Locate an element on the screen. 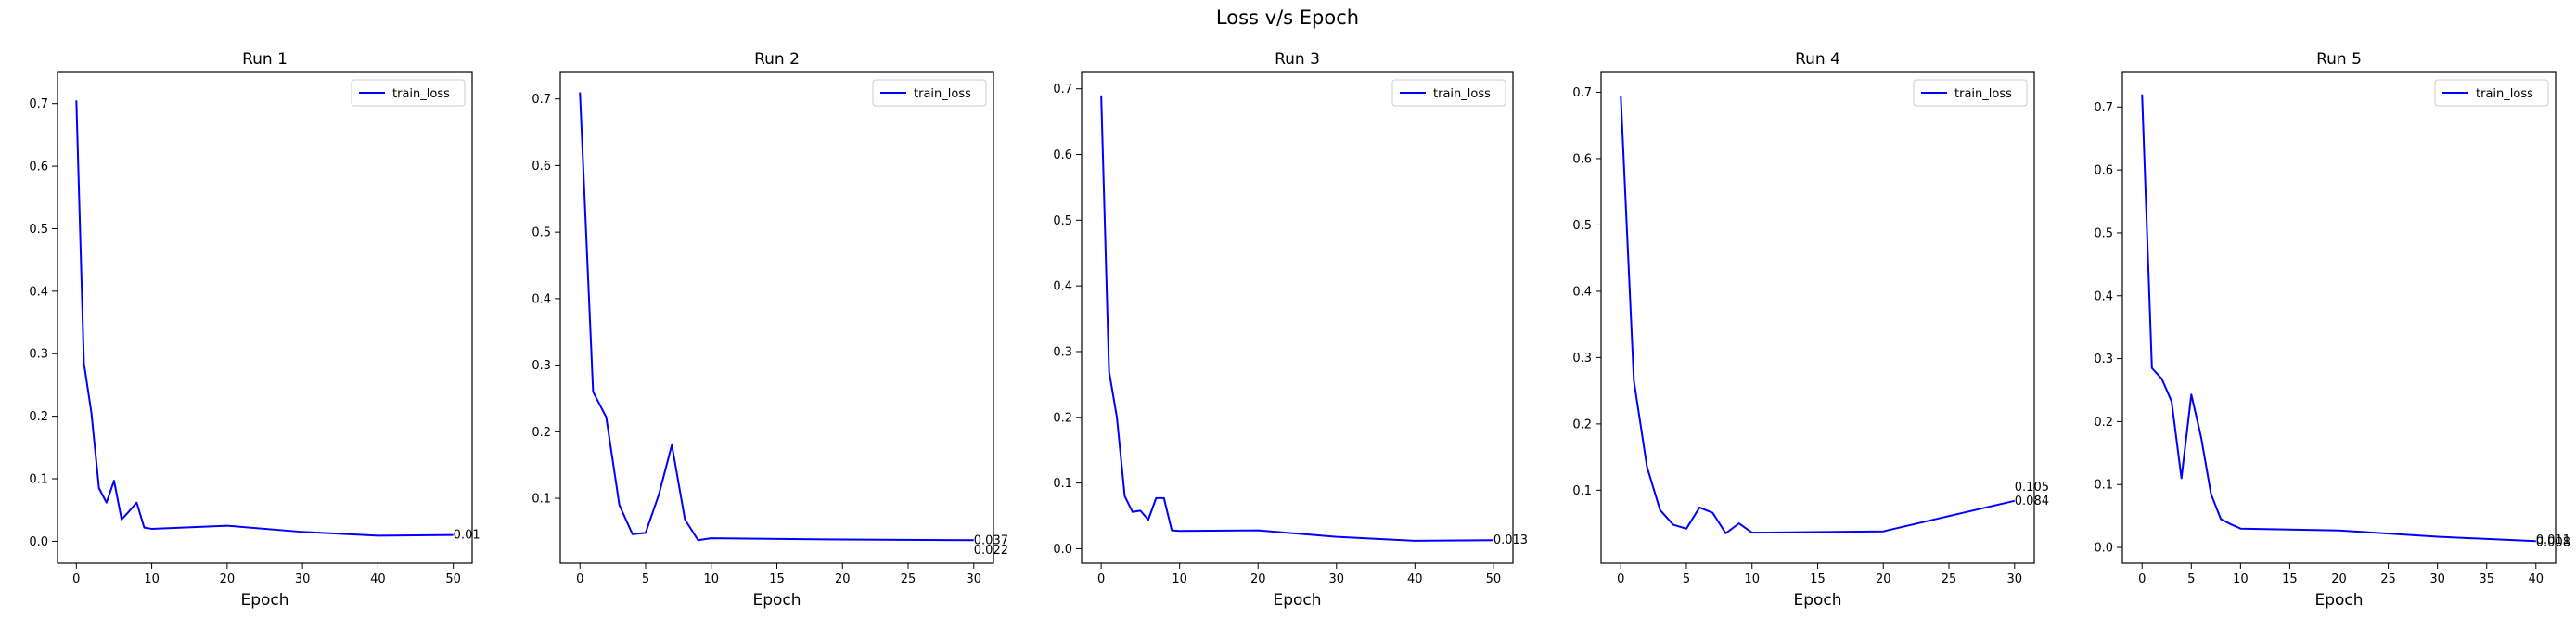 The width and height of the screenshot is (2576, 617). x-tick-label: 35 is located at coordinates (2486, 579).